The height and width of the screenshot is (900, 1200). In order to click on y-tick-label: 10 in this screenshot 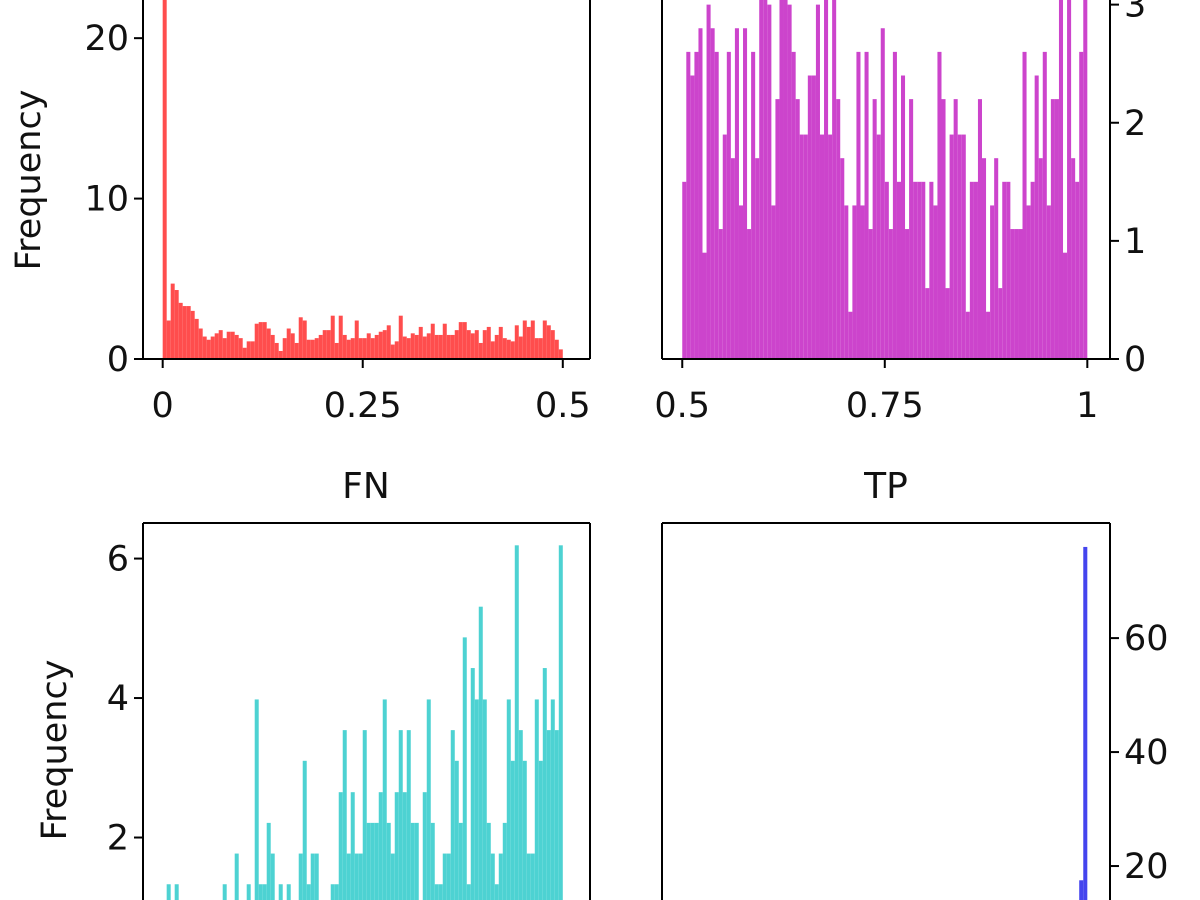, I will do `click(106, 200)`.